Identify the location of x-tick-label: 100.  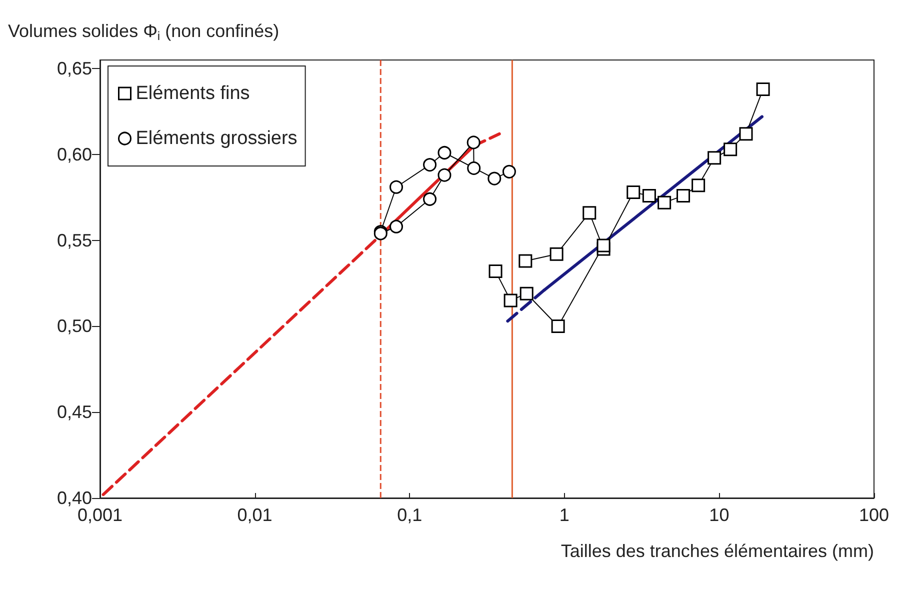
(874, 515).